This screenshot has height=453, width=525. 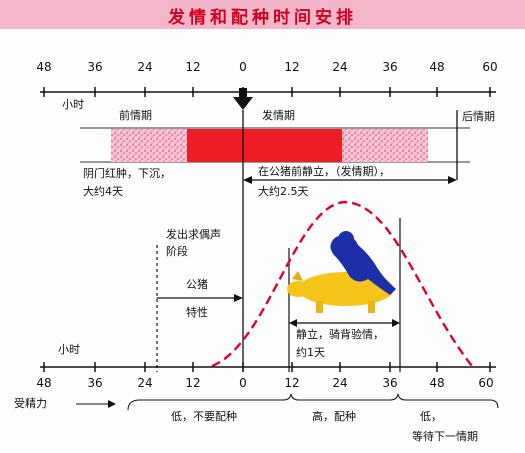 What do you see at coordinates (486, 383) in the screenshot?
I see `bottom-tick-label: 60` at bounding box center [486, 383].